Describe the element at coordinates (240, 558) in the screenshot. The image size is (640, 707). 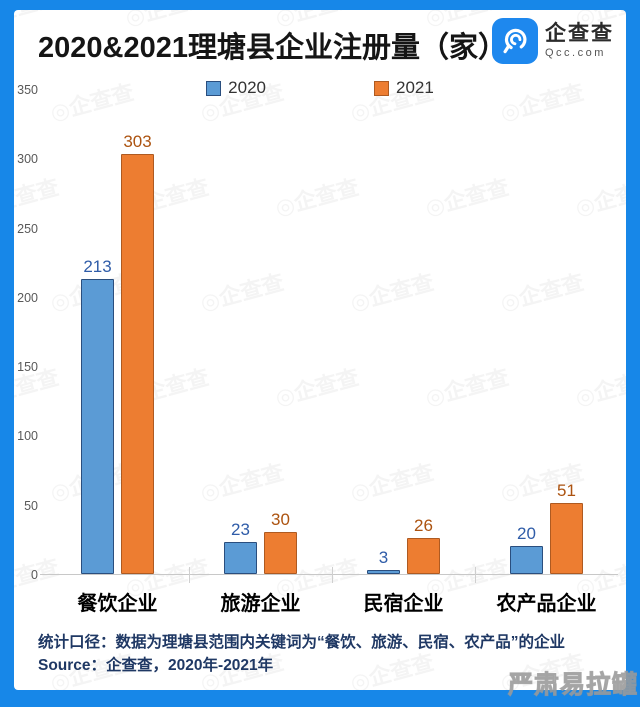
I see `bar-2020-旅游企业` at that location.